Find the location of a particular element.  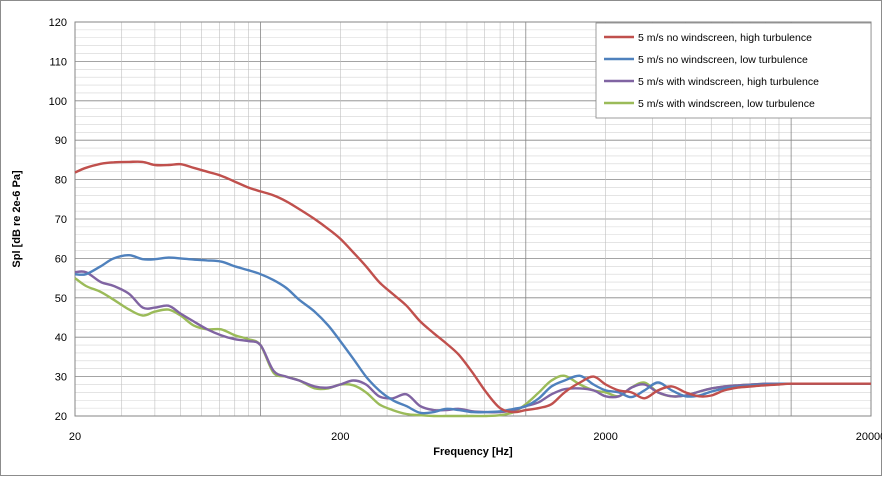

y-tick-label: 50 is located at coordinates (61, 299).